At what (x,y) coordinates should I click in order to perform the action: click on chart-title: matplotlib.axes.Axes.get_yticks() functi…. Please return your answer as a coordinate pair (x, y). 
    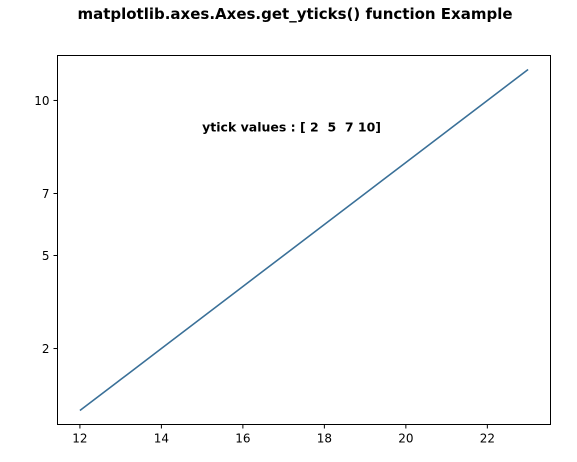
    Looking at the image, I should click on (294, 14).